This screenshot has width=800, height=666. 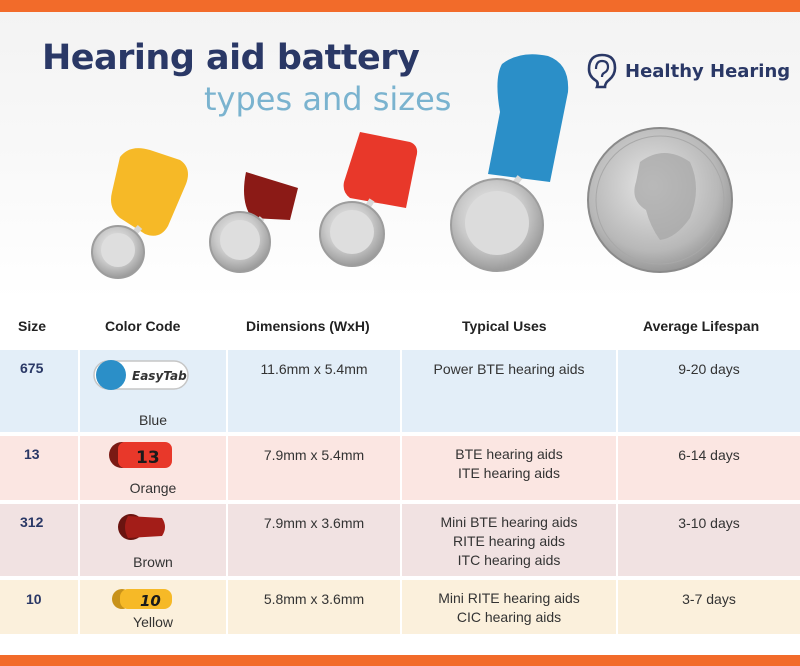 What do you see at coordinates (368, 199) in the screenshot?
I see `battery-13-photo` at bounding box center [368, 199].